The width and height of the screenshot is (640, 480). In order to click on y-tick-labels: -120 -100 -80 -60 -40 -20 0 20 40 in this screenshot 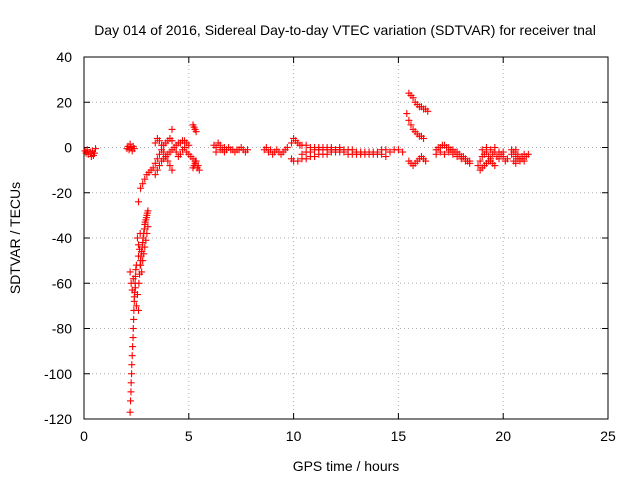, I will do `click(58, 238)`.